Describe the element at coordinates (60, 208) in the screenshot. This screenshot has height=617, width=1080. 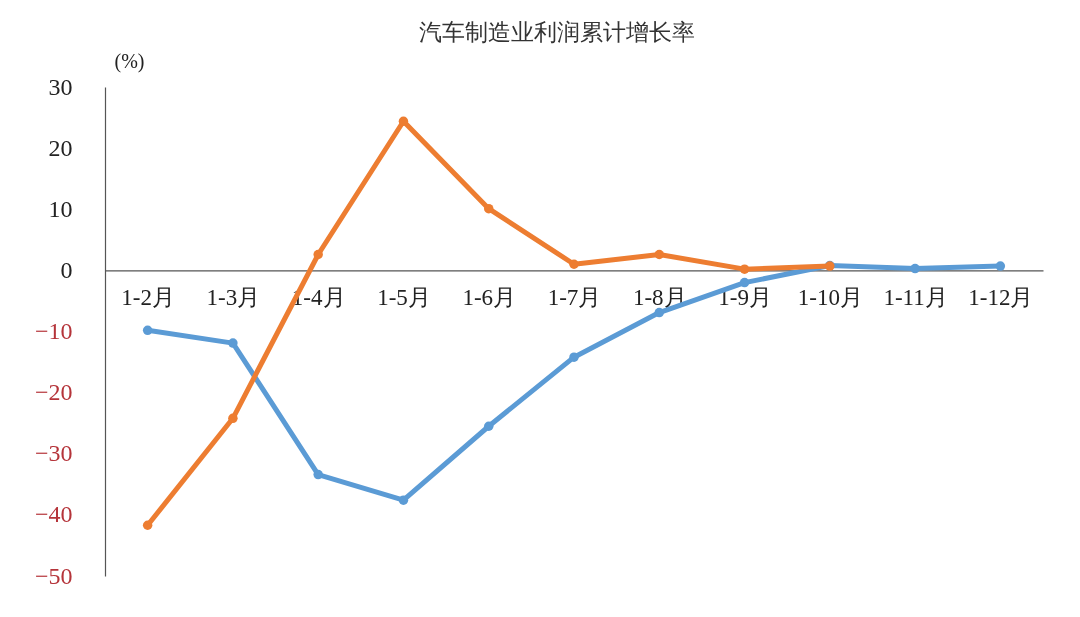
I see `y-tick-label: 10` at that location.